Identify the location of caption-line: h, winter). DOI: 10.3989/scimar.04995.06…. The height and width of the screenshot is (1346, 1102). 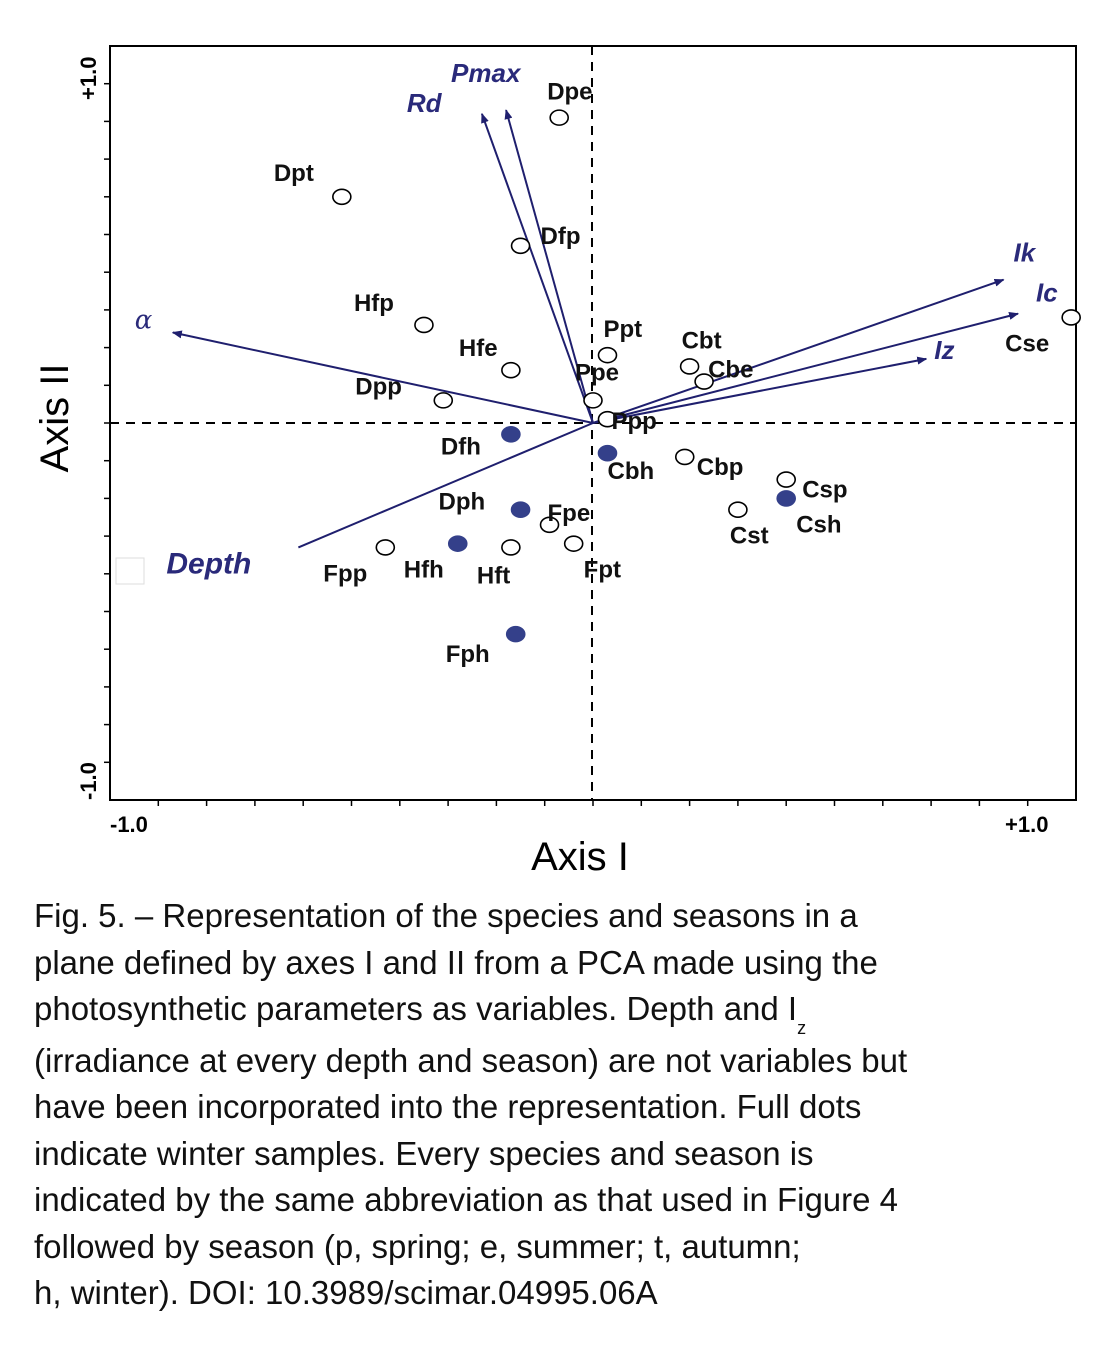
(346, 1292).